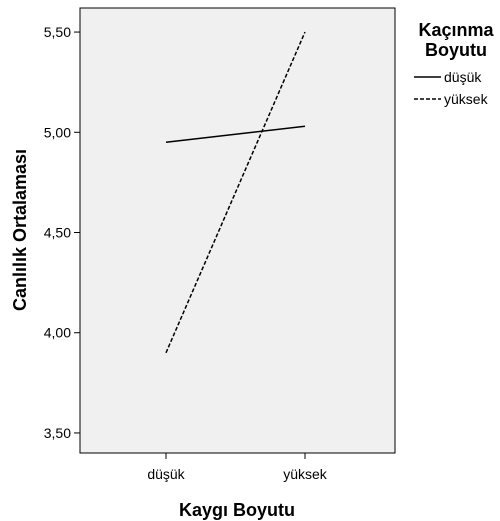 This screenshot has height=521, width=500. I want to click on y-tick-label: 4,00, so click(57, 333).